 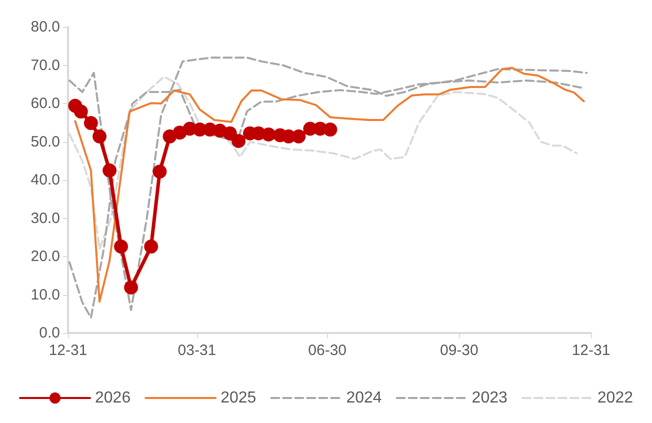 I want to click on legend-label: 2024, so click(x=364, y=398).